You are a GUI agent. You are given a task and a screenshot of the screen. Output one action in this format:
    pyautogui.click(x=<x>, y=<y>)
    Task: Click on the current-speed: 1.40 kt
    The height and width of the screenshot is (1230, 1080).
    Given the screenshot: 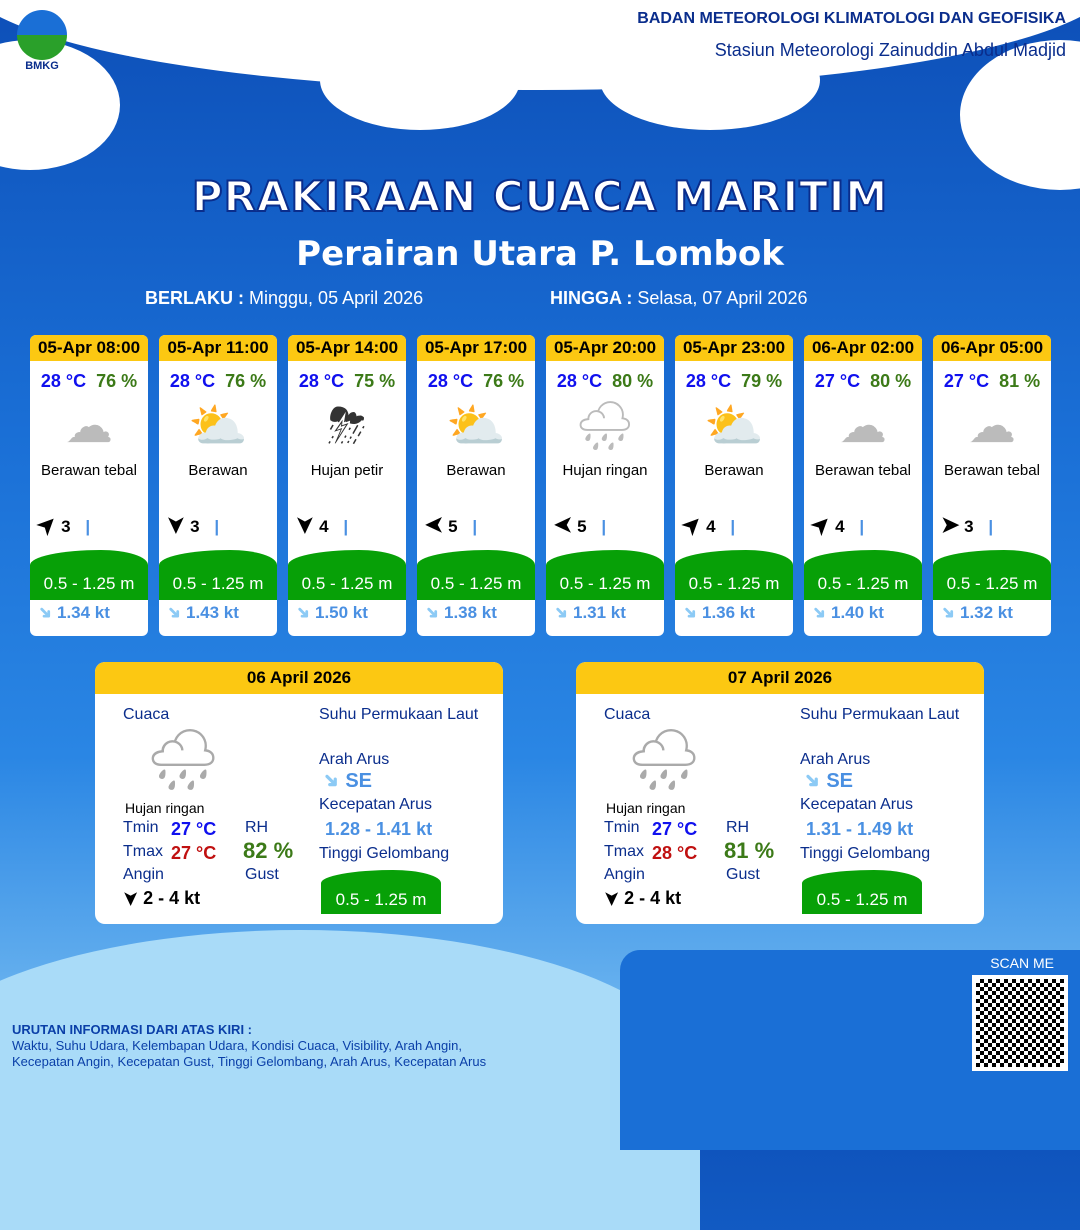 What is the action you would take?
    pyautogui.click(x=857, y=612)
    